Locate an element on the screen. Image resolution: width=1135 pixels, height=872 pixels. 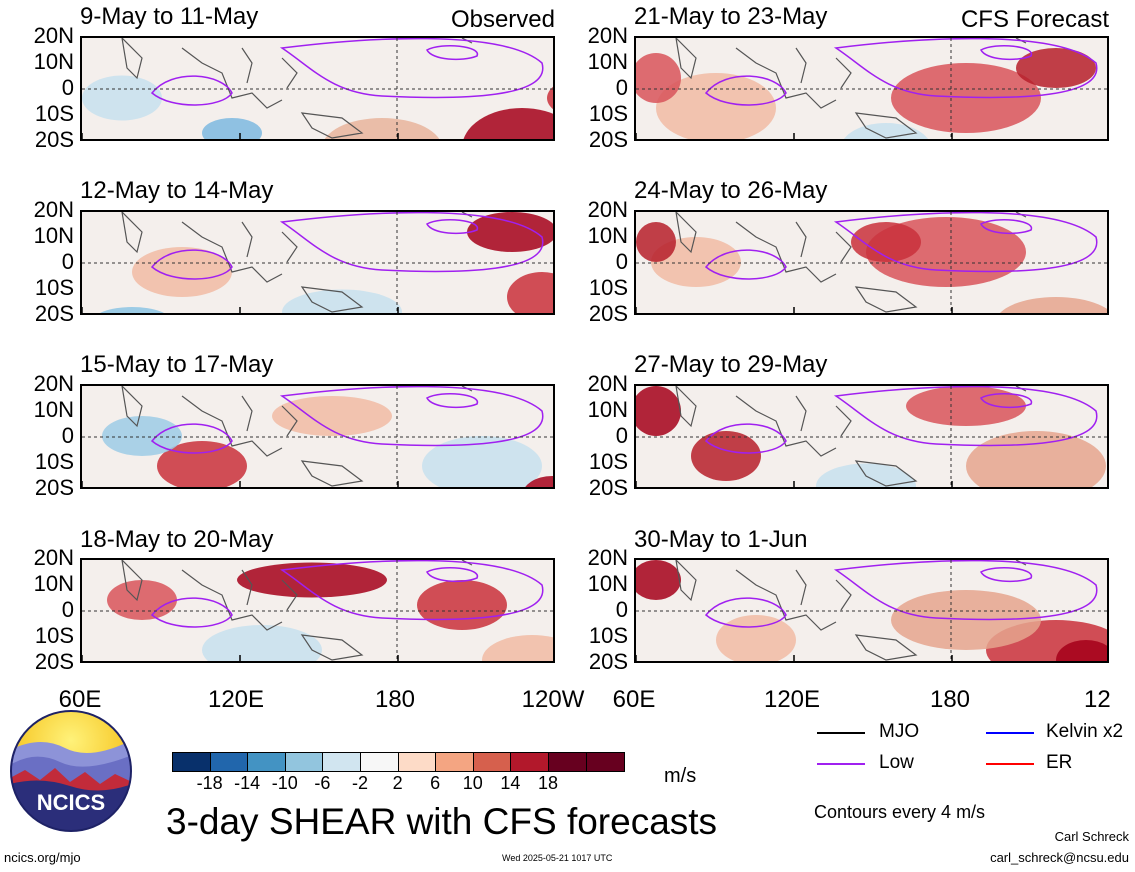
panel-title: 15-May to 17-May is located at coordinates (177, 364).